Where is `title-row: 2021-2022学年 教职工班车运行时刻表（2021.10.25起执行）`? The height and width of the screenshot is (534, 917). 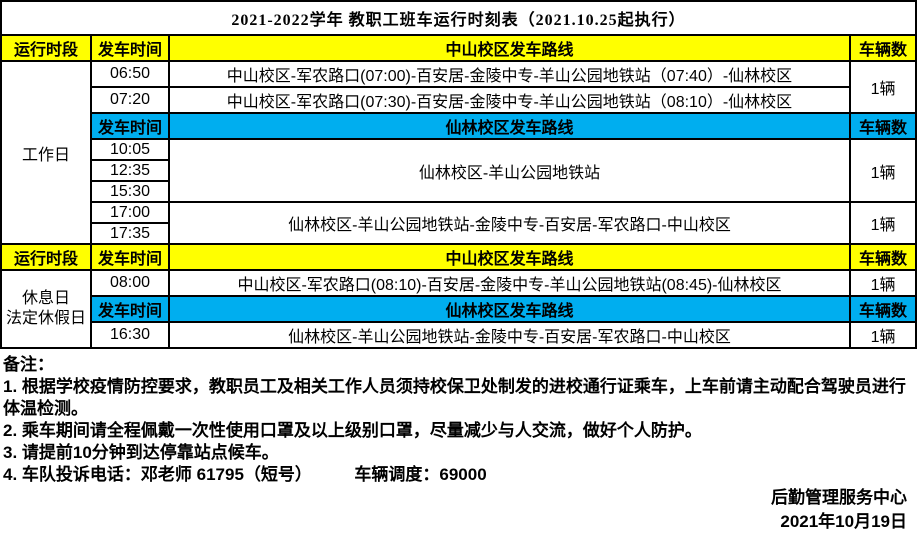
title-row: 2021-2022学年 教职工班车运行时刻表（2021.10.25起执行） is located at coordinates (458, 18).